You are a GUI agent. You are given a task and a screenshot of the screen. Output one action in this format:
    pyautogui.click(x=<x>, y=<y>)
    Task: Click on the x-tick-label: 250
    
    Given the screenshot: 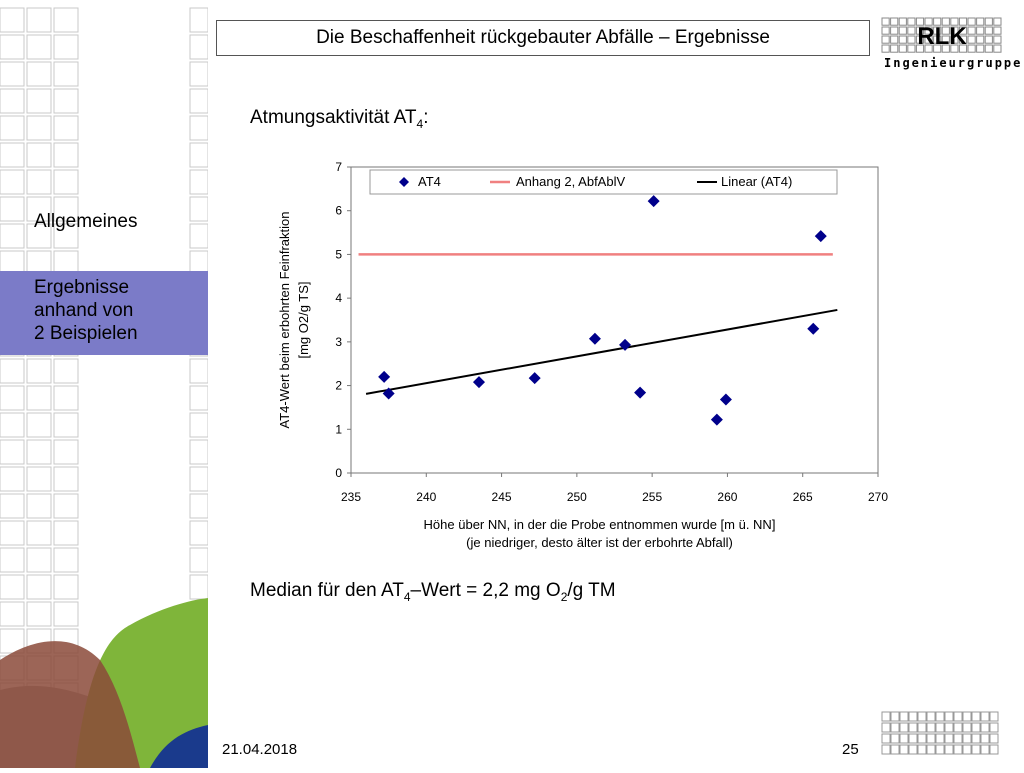 What is the action you would take?
    pyautogui.click(x=577, y=497)
    